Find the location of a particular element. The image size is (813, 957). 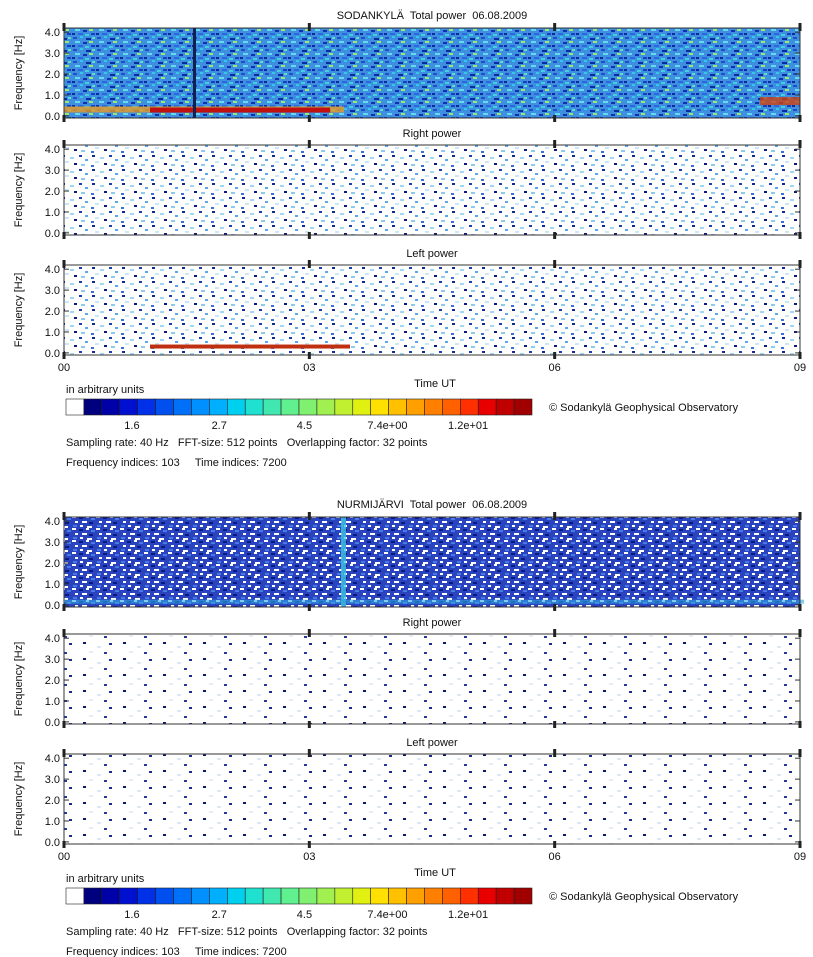

colorbar-tick-label: 2.7 is located at coordinates (219, 426).